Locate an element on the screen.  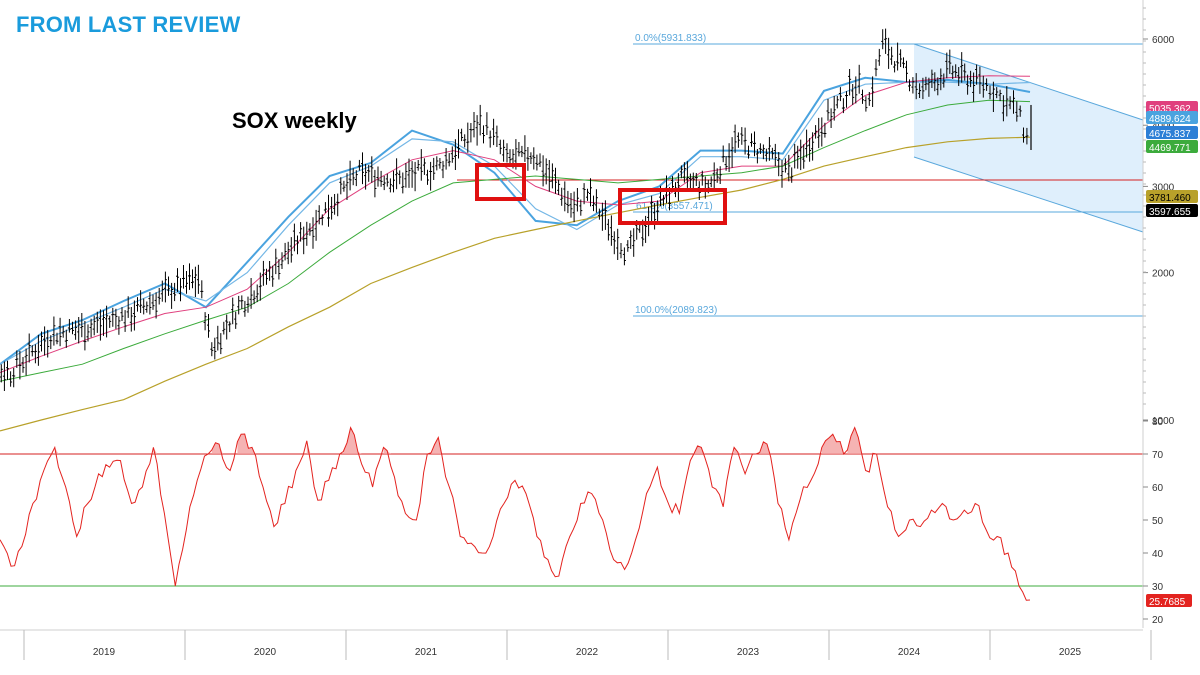
rsi-value-label: 25.7685 is located at coordinates (1167, 602).